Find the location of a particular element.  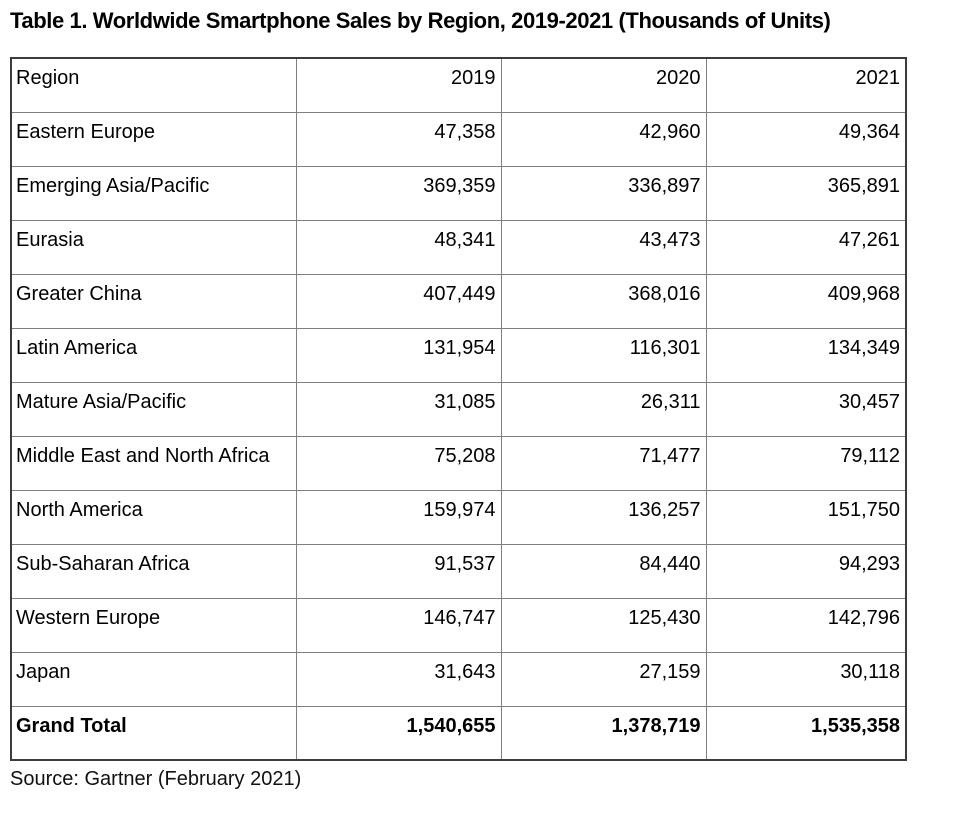

value-cell: 94,293 is located at coordinates (806, 571).